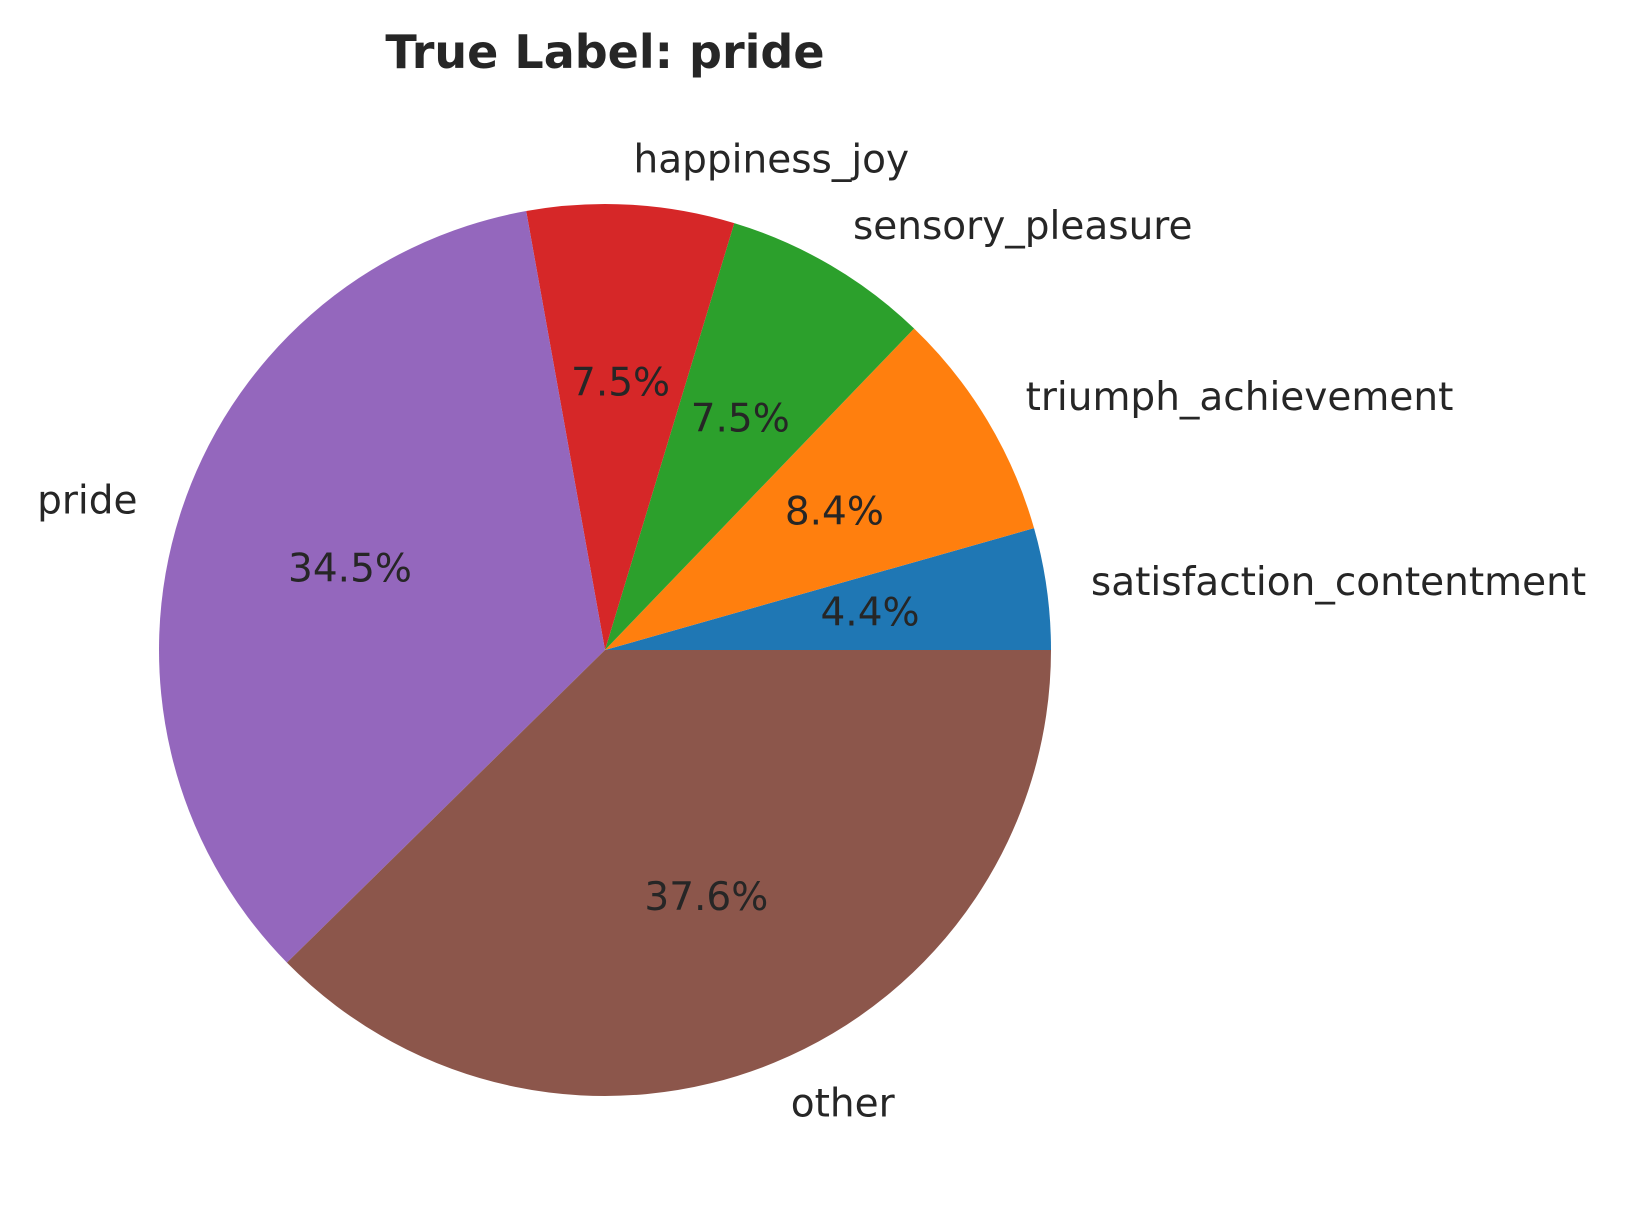  Describe the element at coordinates (1338, 582) in the screenshot. I see `slice-label-satisfaction-contentment: satisfaction_contentment` at that location.